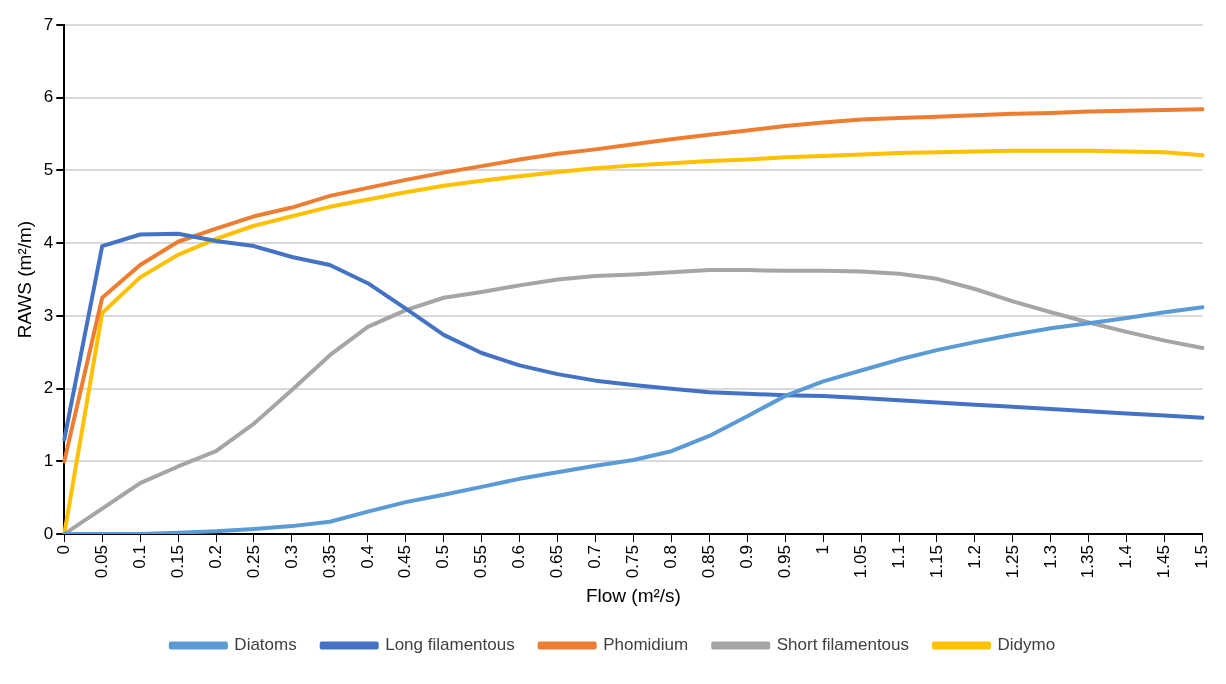 This screenshot has width=1226, height=684. I want to click on legend-label: Phomidium, so click(646, 645).